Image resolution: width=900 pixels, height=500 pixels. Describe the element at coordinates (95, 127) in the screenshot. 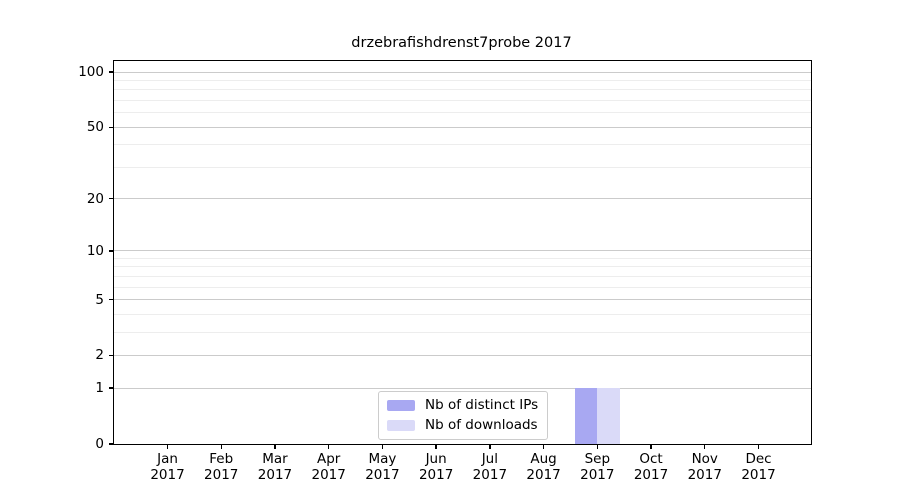

I see `y-tick-label: 50` at that location.